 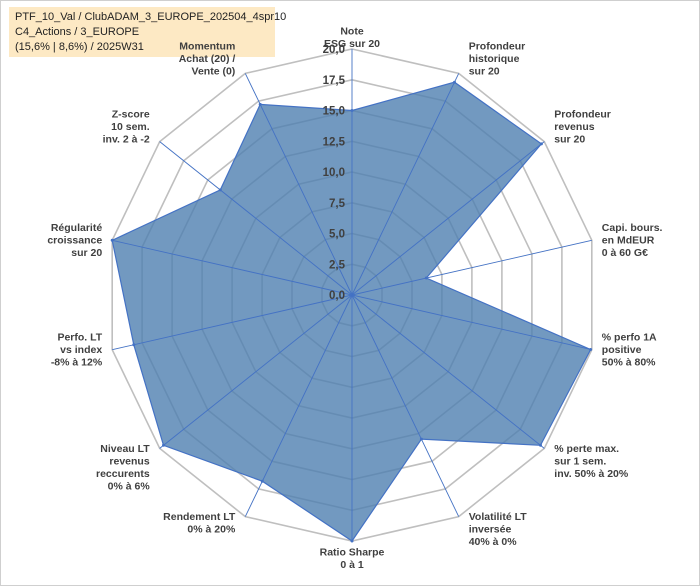 What do you see at coordinates (334, 81) in the screenshot?
I see `tick-label: 17,5` at bounding box center [334, 81].